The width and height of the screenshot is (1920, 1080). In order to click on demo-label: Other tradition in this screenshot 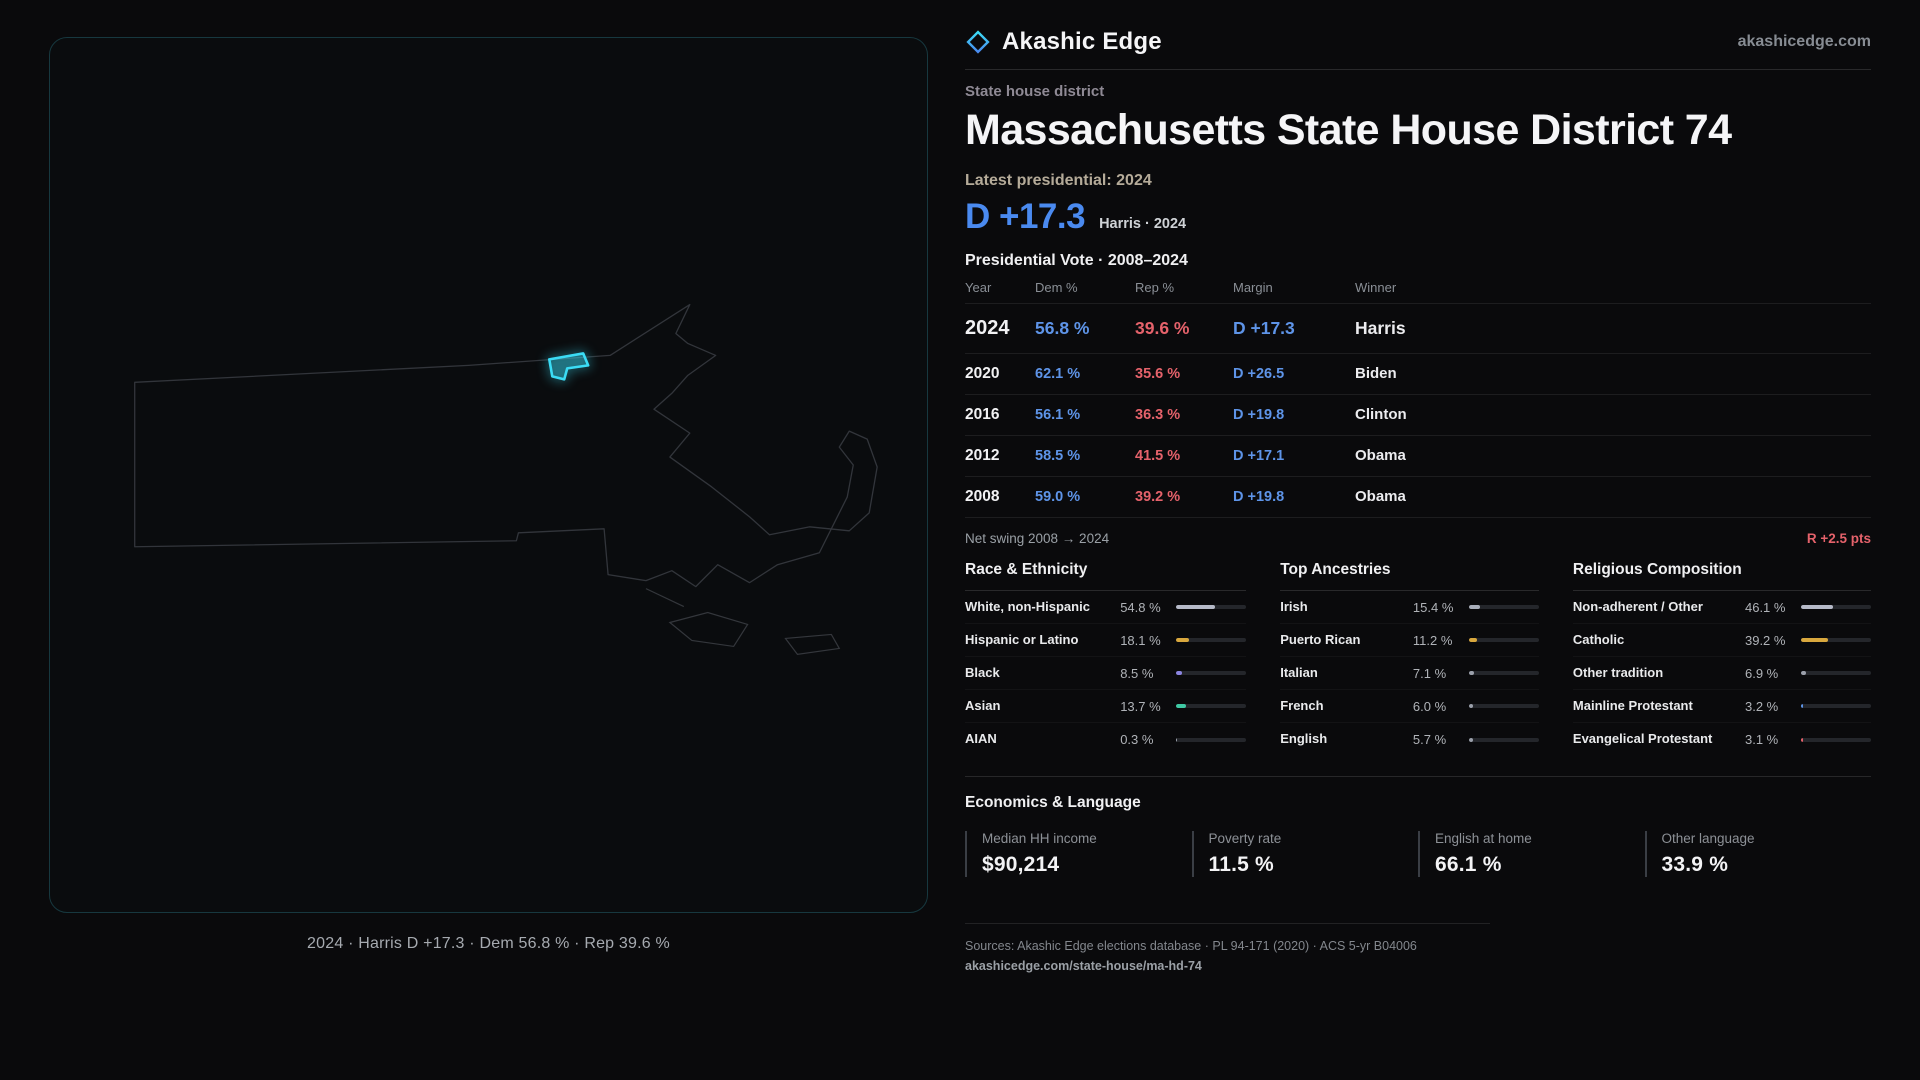, I will do `click(1618, 672)`.